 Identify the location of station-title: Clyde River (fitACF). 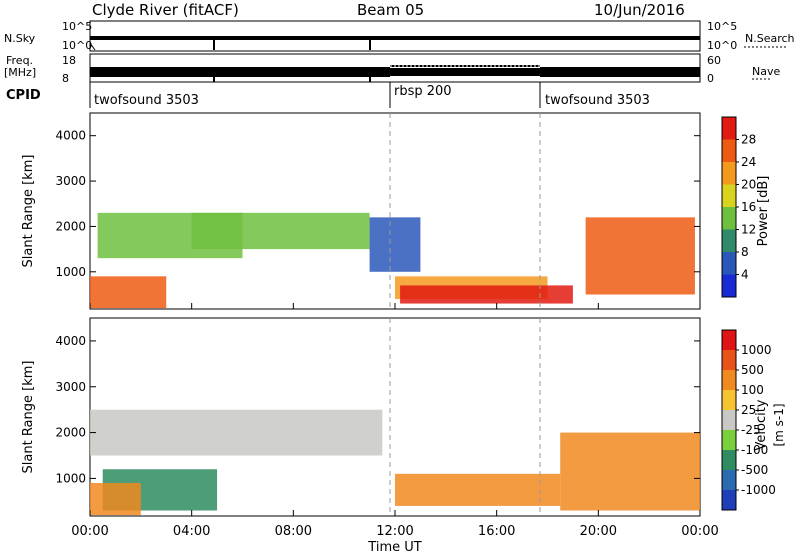
(165, 10).